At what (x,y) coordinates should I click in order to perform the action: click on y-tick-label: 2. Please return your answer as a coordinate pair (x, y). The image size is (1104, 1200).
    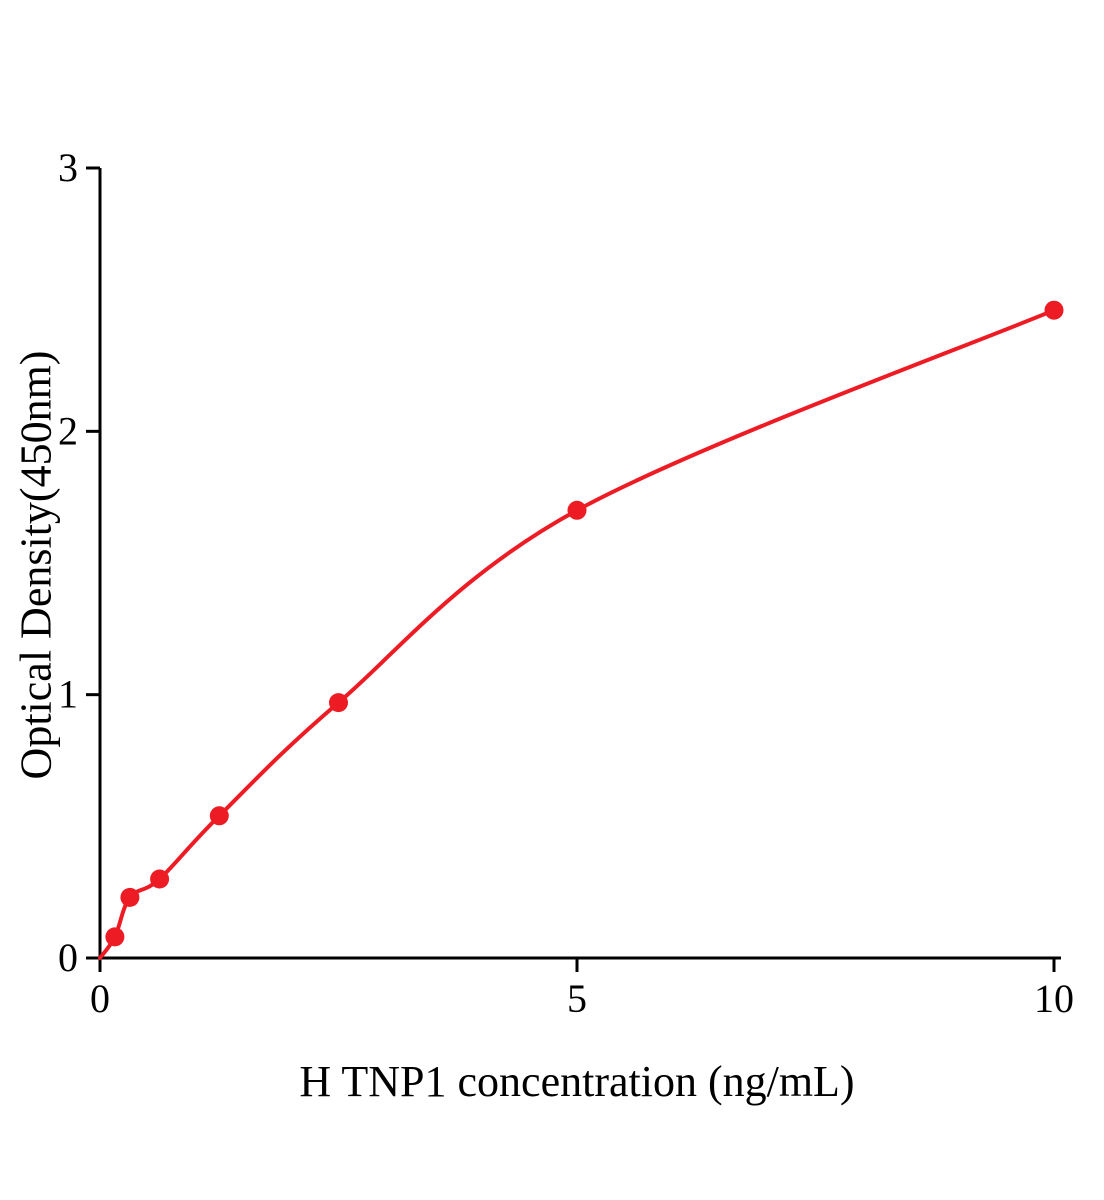
    Looking at the image, I should click on (68, 430).